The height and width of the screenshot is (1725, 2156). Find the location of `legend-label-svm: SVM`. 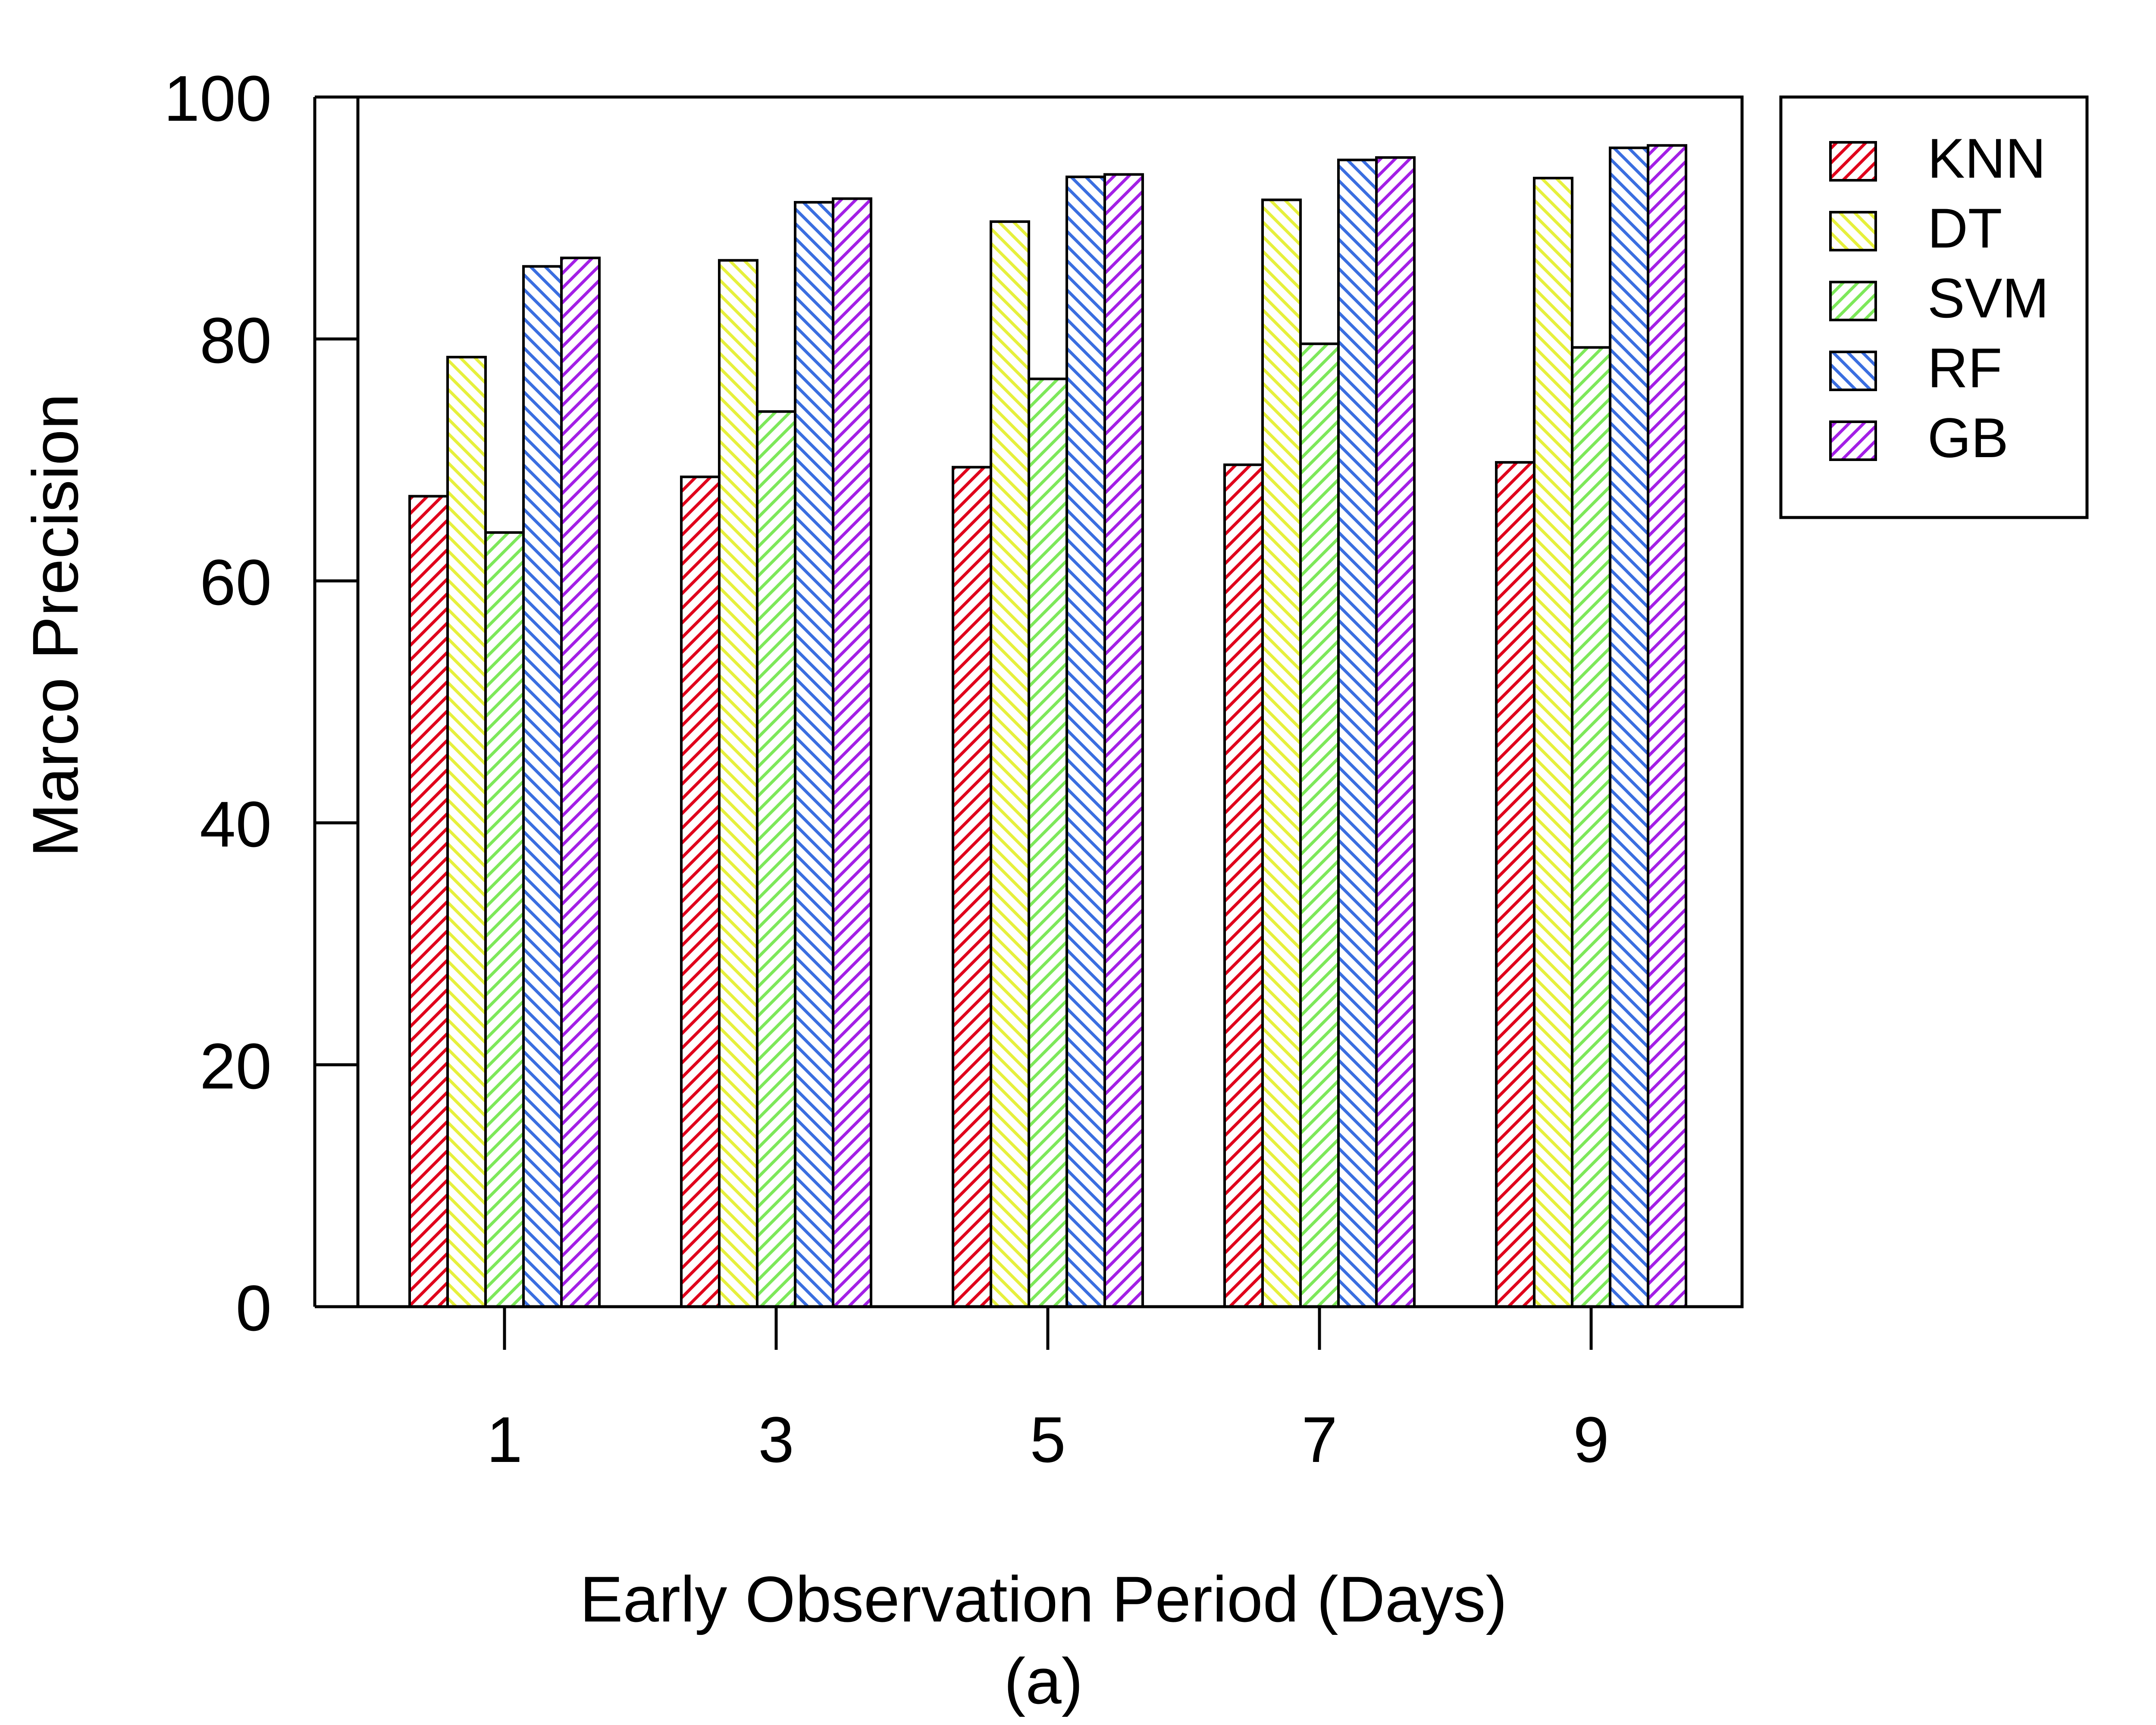

legend-label-svm: SVM is located at coordinates (1988, 298).